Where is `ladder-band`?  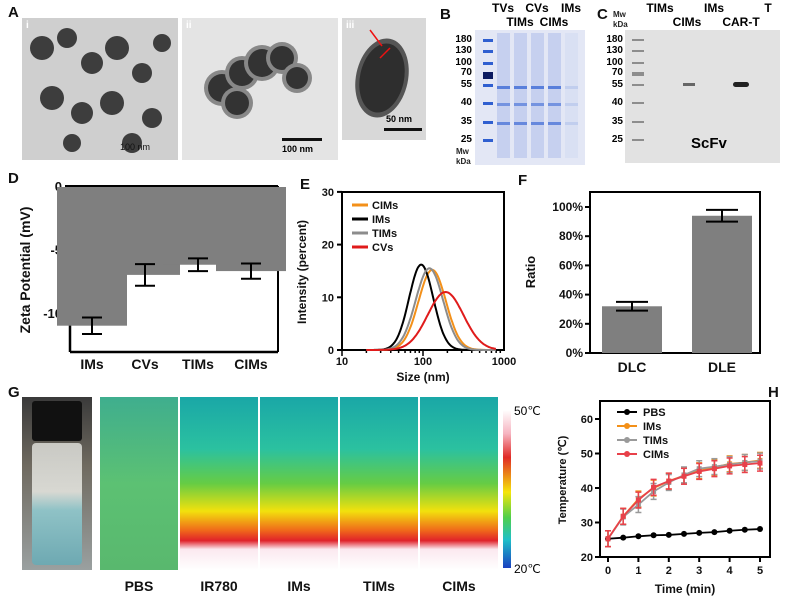 ladder-band is located at coordinates (488, 85).